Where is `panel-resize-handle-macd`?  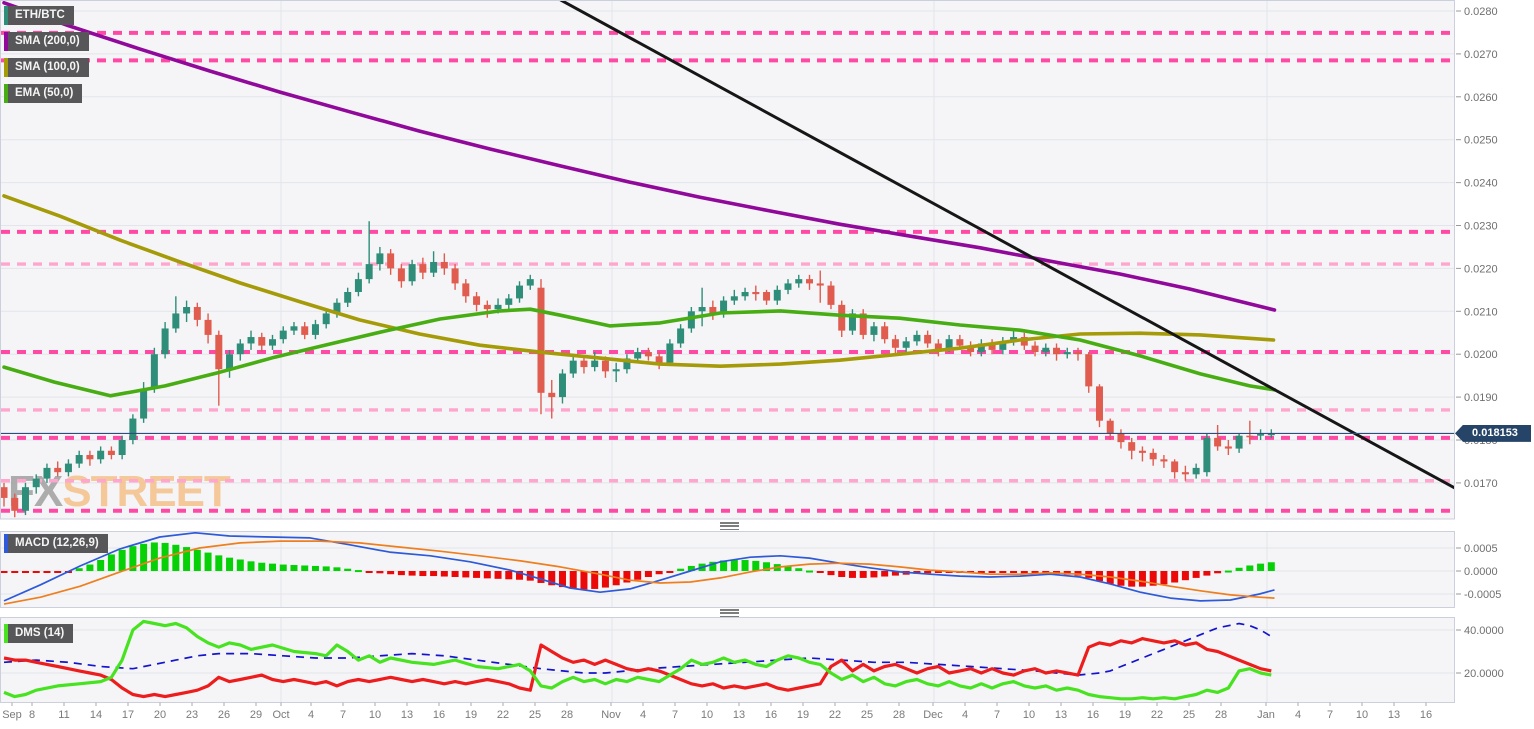 panel-resize-handle-macd is located at coordinates (729, 526).